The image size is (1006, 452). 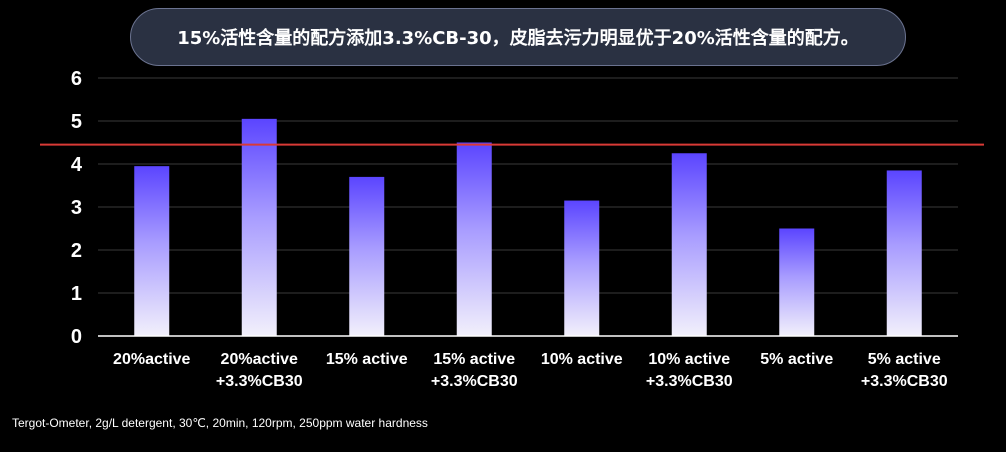 I want to click on y-tick-label: 1, so click(x=76, y=294).